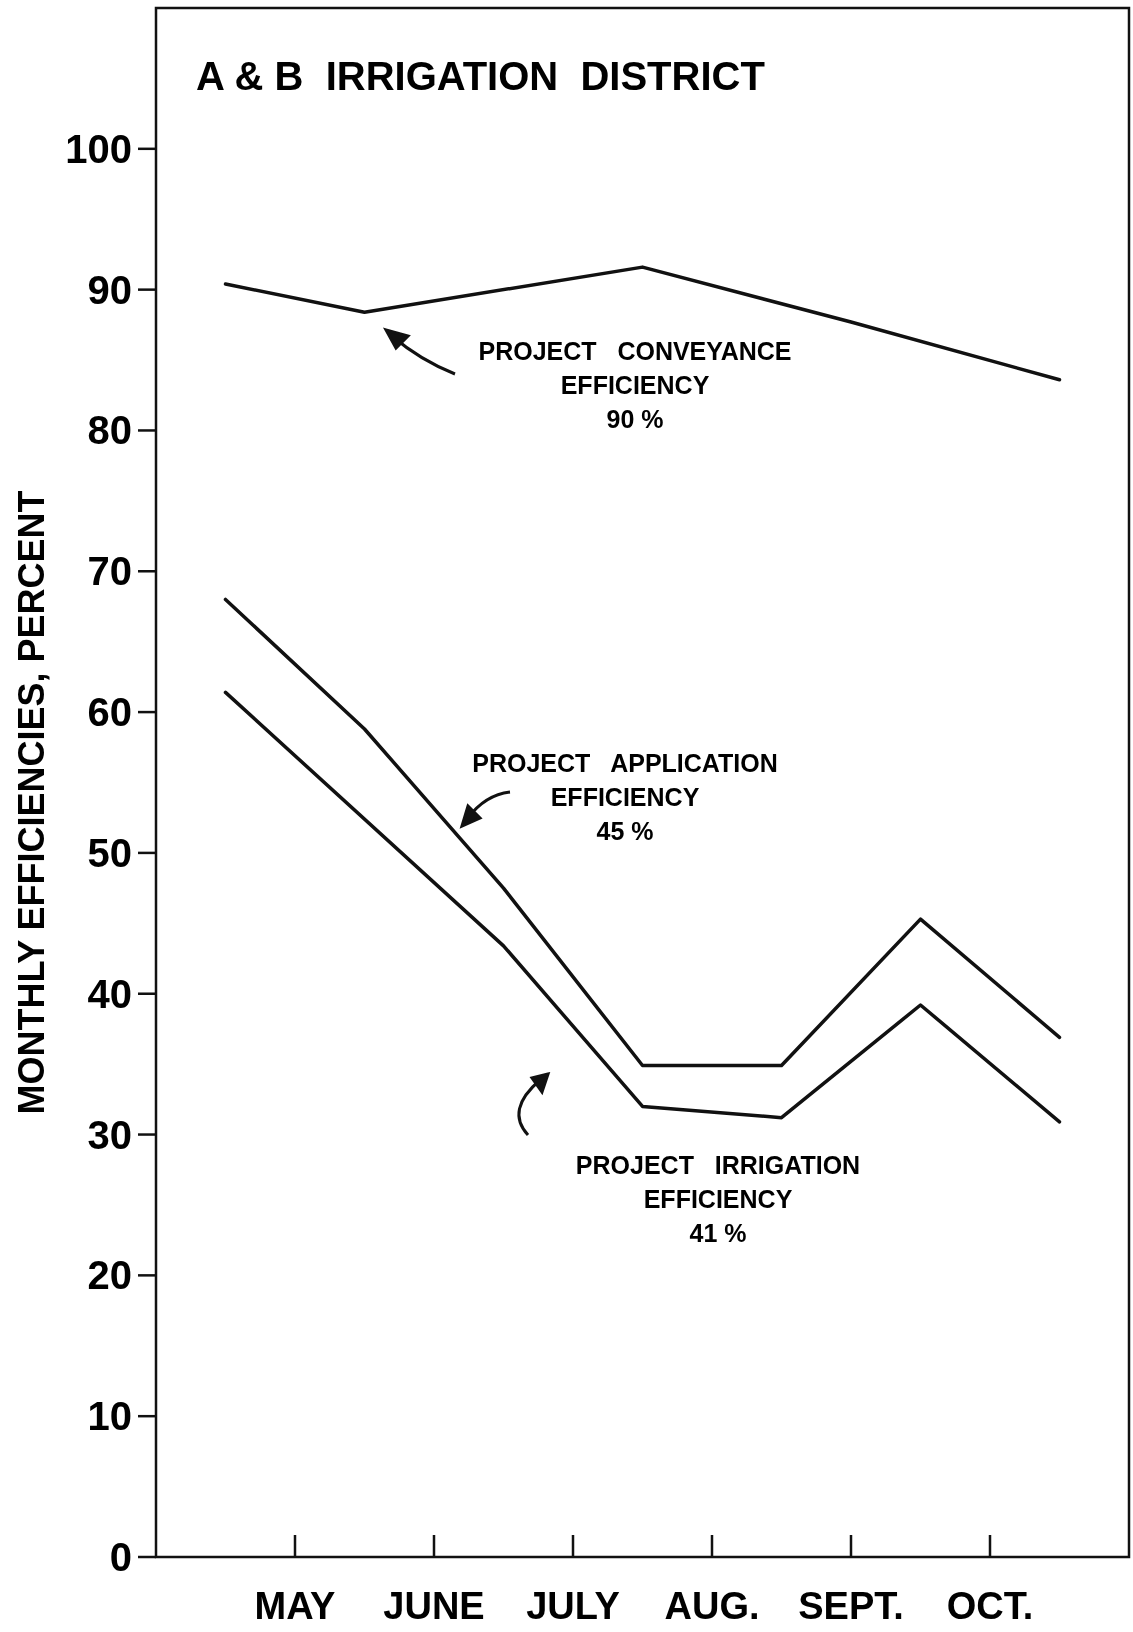 This screenshot has height=1632, width=1133. Describe the element at coordinates (718, 1199) in the screenshot. I see `annotation: PROJECT IRRIGATION EFFICIENCY 41 %` at that location.